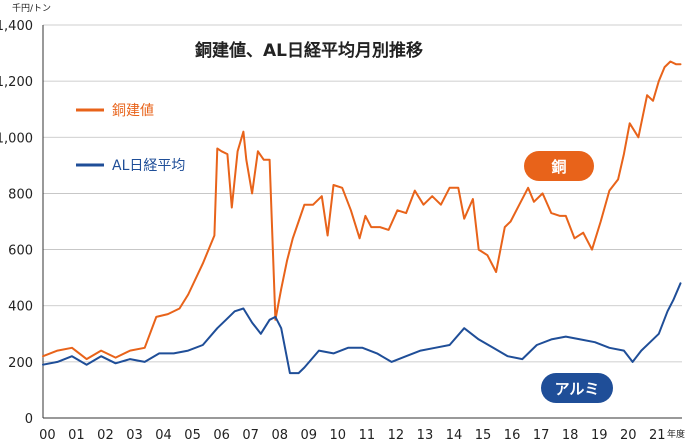 The image size is (690, 440). I want to click on badge-copper: 銅, so click(559, 166).